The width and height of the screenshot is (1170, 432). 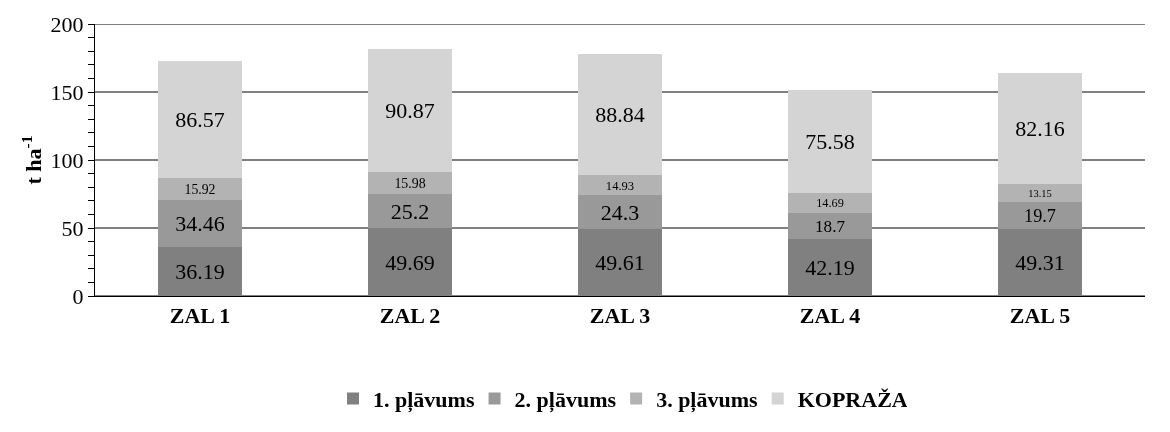 What do you see at coordinates (852, 399) in the screenshot?
I see `legend-label: KOPRAŽA` at bounding box center [852, 399].